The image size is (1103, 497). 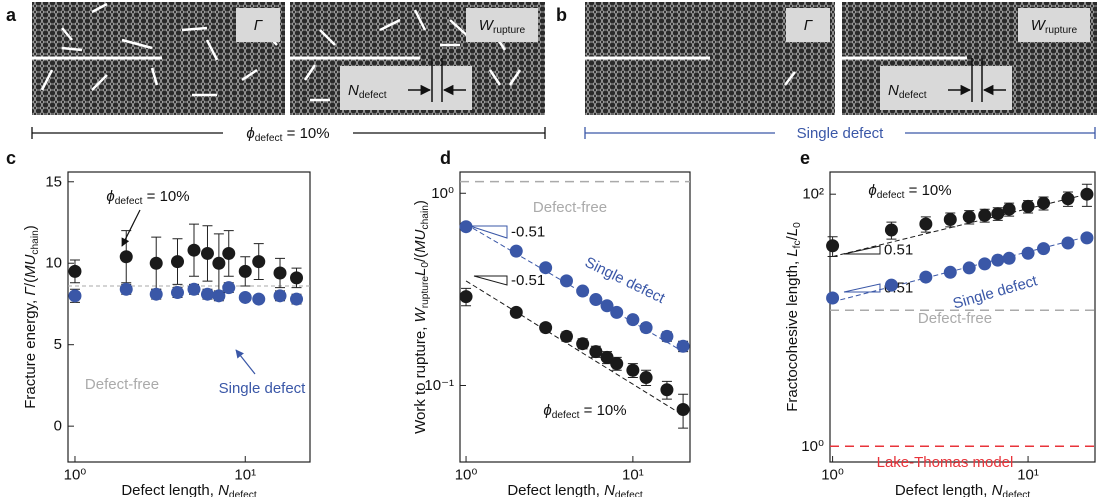 I want to click on slope-label: -0.51, so click(x=528, y=232).